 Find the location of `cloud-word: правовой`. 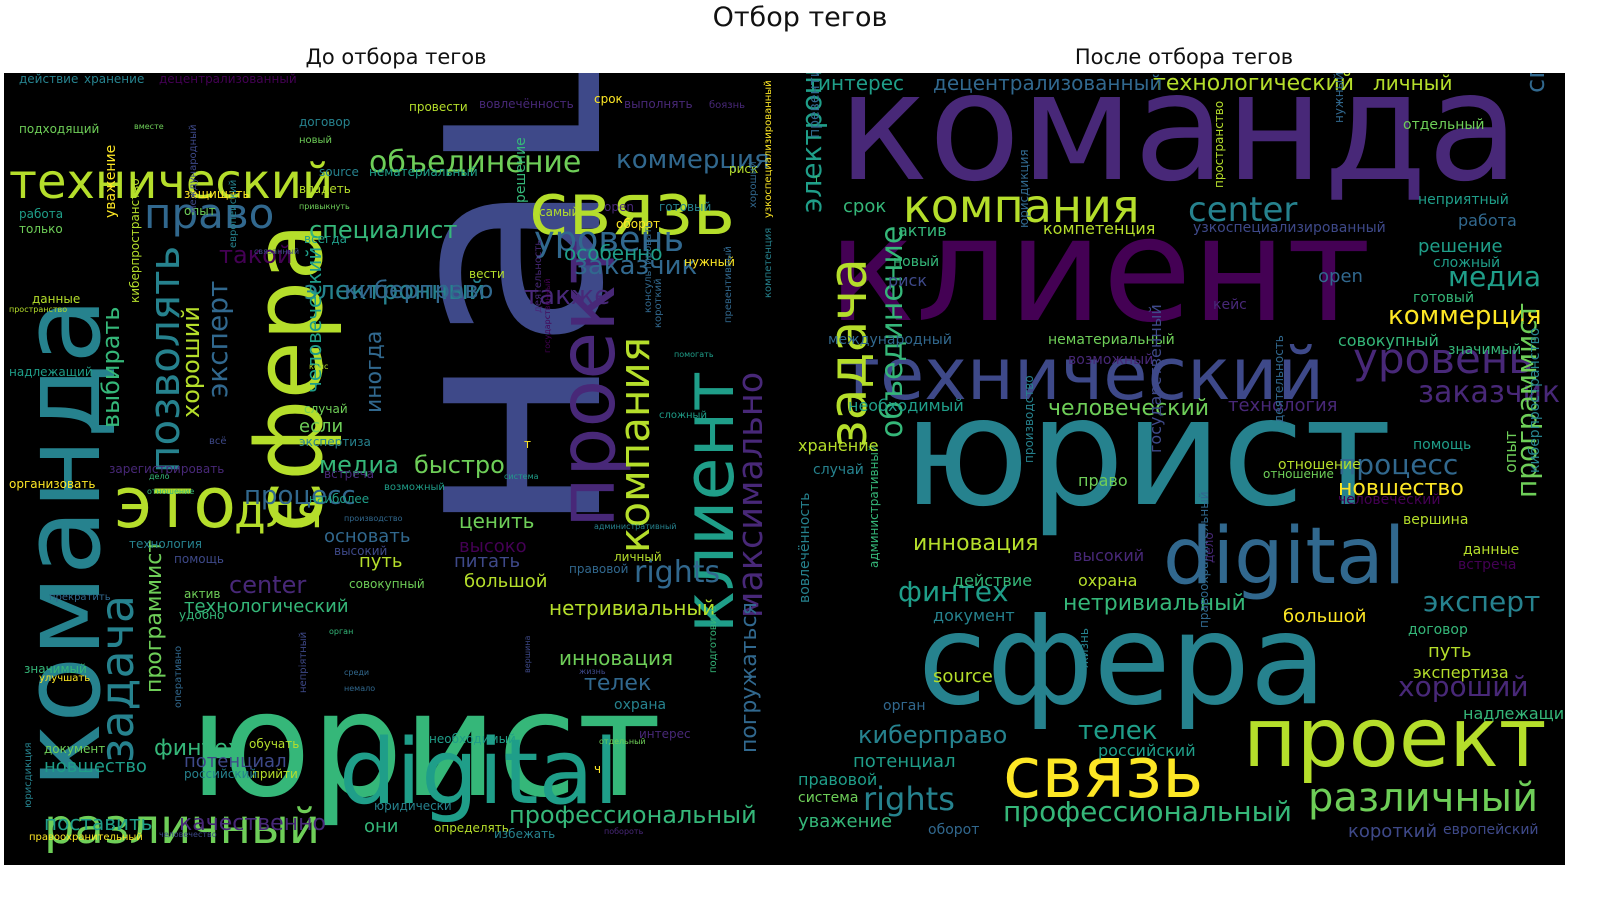

cloud-word: правовой is located at coordinates (838, 779).